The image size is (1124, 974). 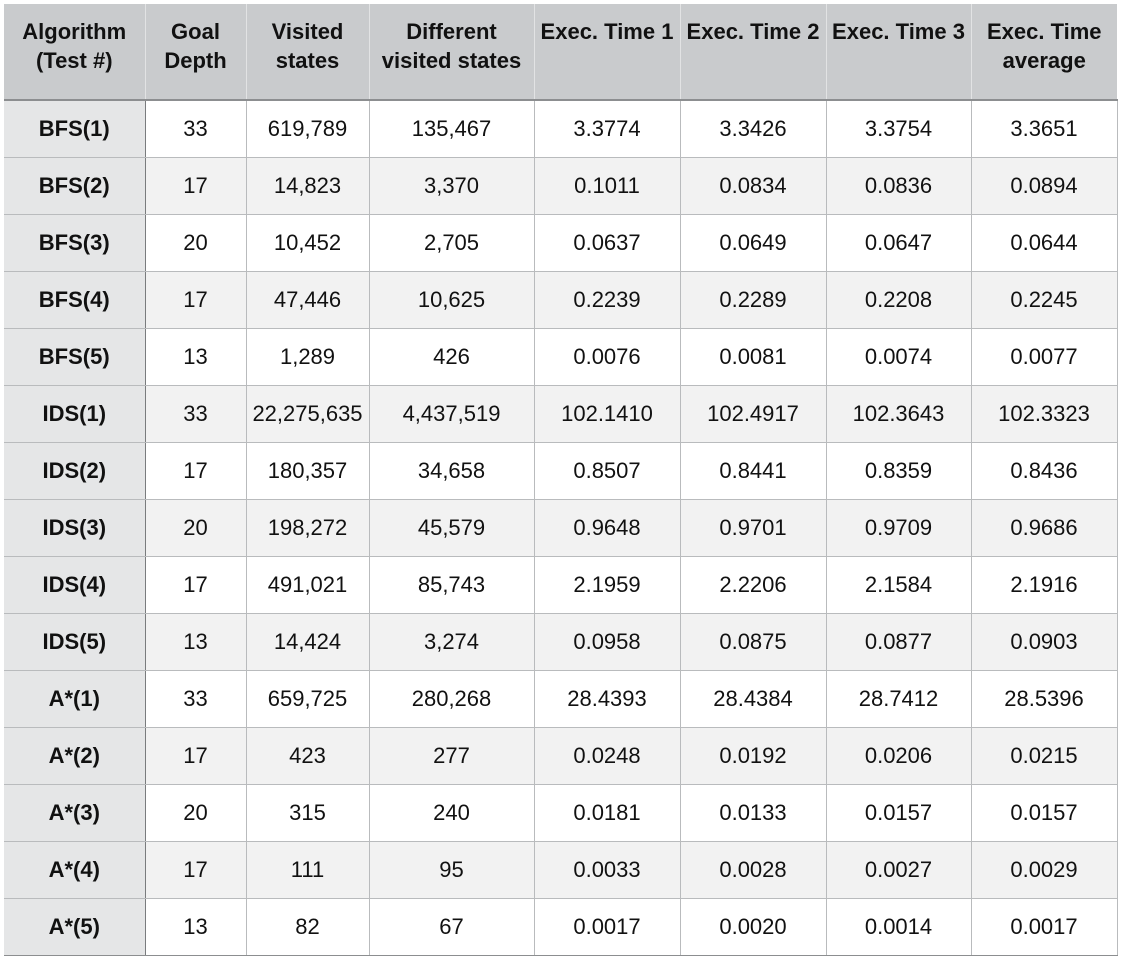 I want to click on exec-time-average-cell: 0.0894, so click(x=1044, y=186).